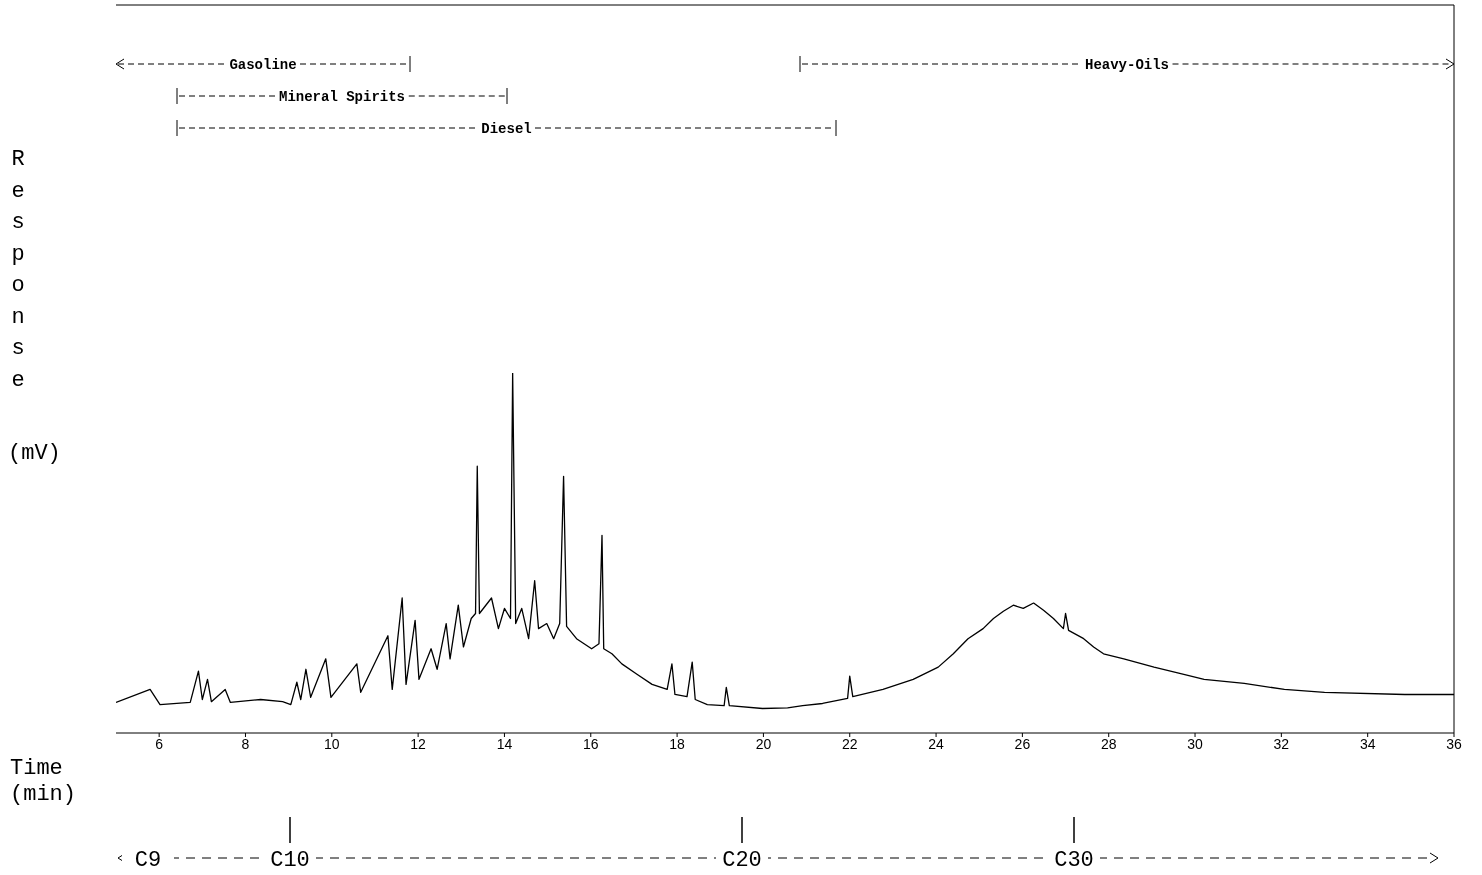 This screenshot has width=1482, height=875. What do you see at coordinates (742, 860) in the screenshot?
I see `text: C20` at bounding box center [742, 860].